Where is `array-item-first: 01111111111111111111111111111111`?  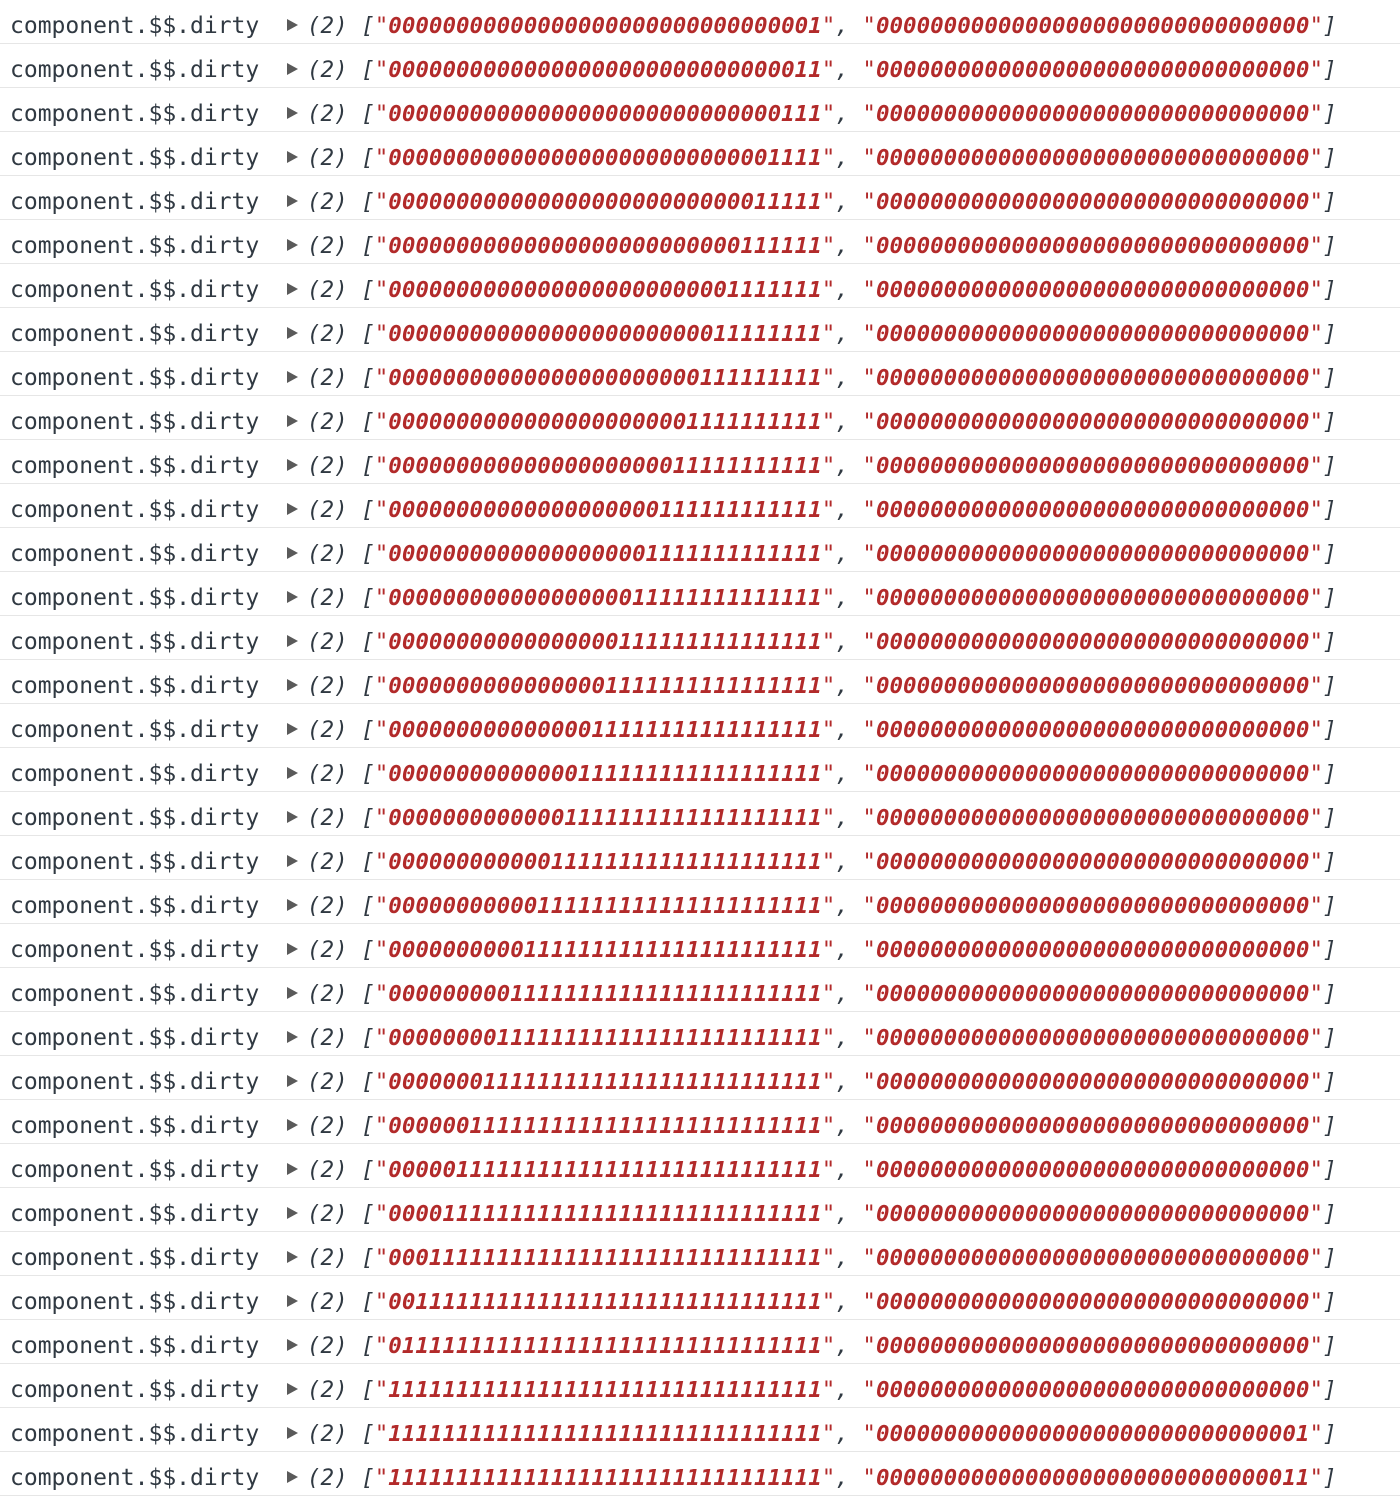 array-item-first: 01111111111111111111111111111111 is located at coordinates (605, 1346).